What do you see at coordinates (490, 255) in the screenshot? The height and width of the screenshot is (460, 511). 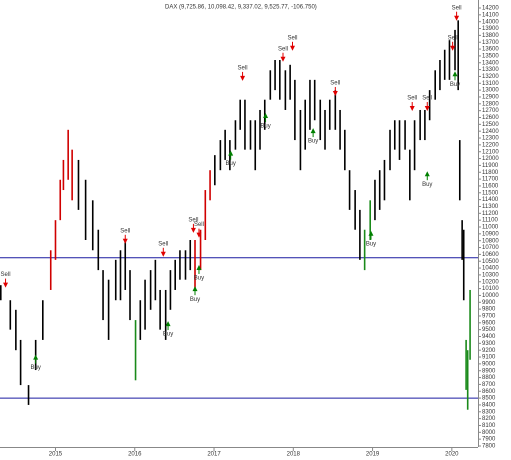 I see `y-tick-label: 10600` at bounding box center [490, 255].